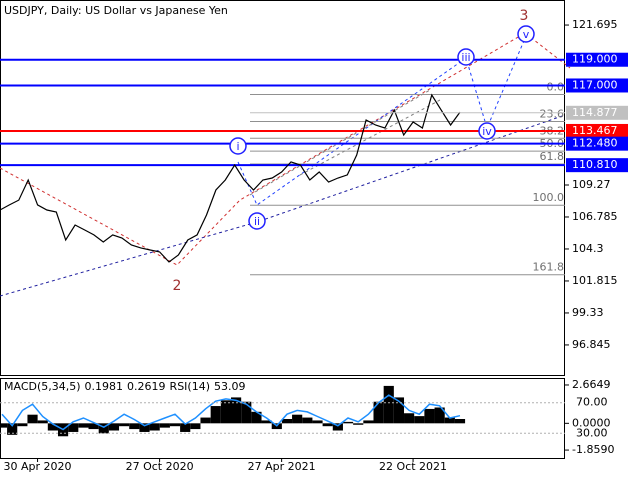 Image resolution: width=640 pixels, height=480 pixels. Describe the element at coordinates (104, 386) in the screenshot. I see `sub-title-part: 0.1981` at that location.